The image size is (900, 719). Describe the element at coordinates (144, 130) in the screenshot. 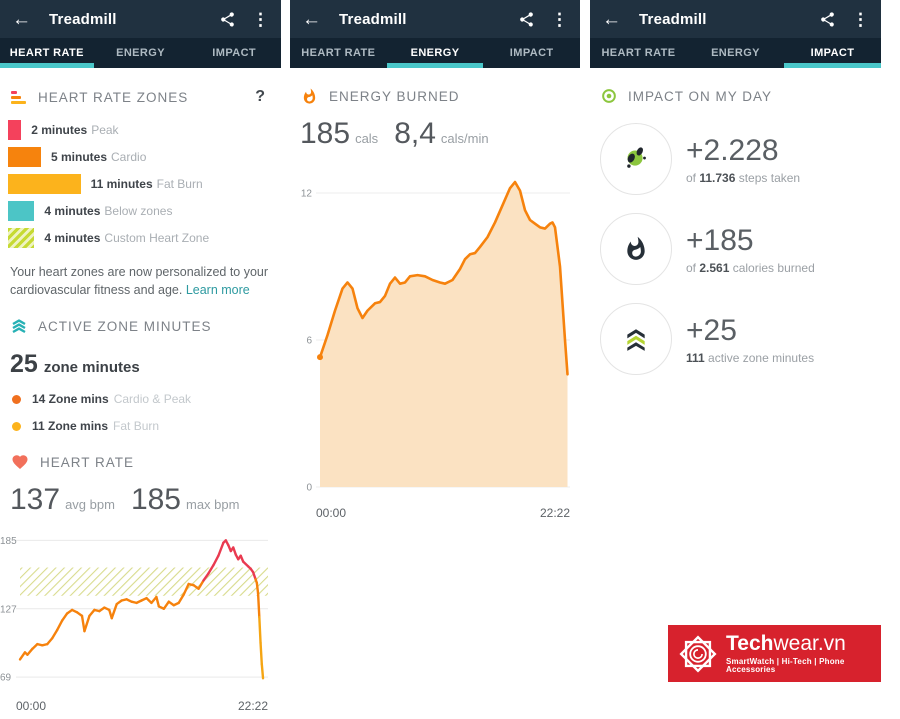

I see `legend-row-peak: 2 minutes Peak` at that location.